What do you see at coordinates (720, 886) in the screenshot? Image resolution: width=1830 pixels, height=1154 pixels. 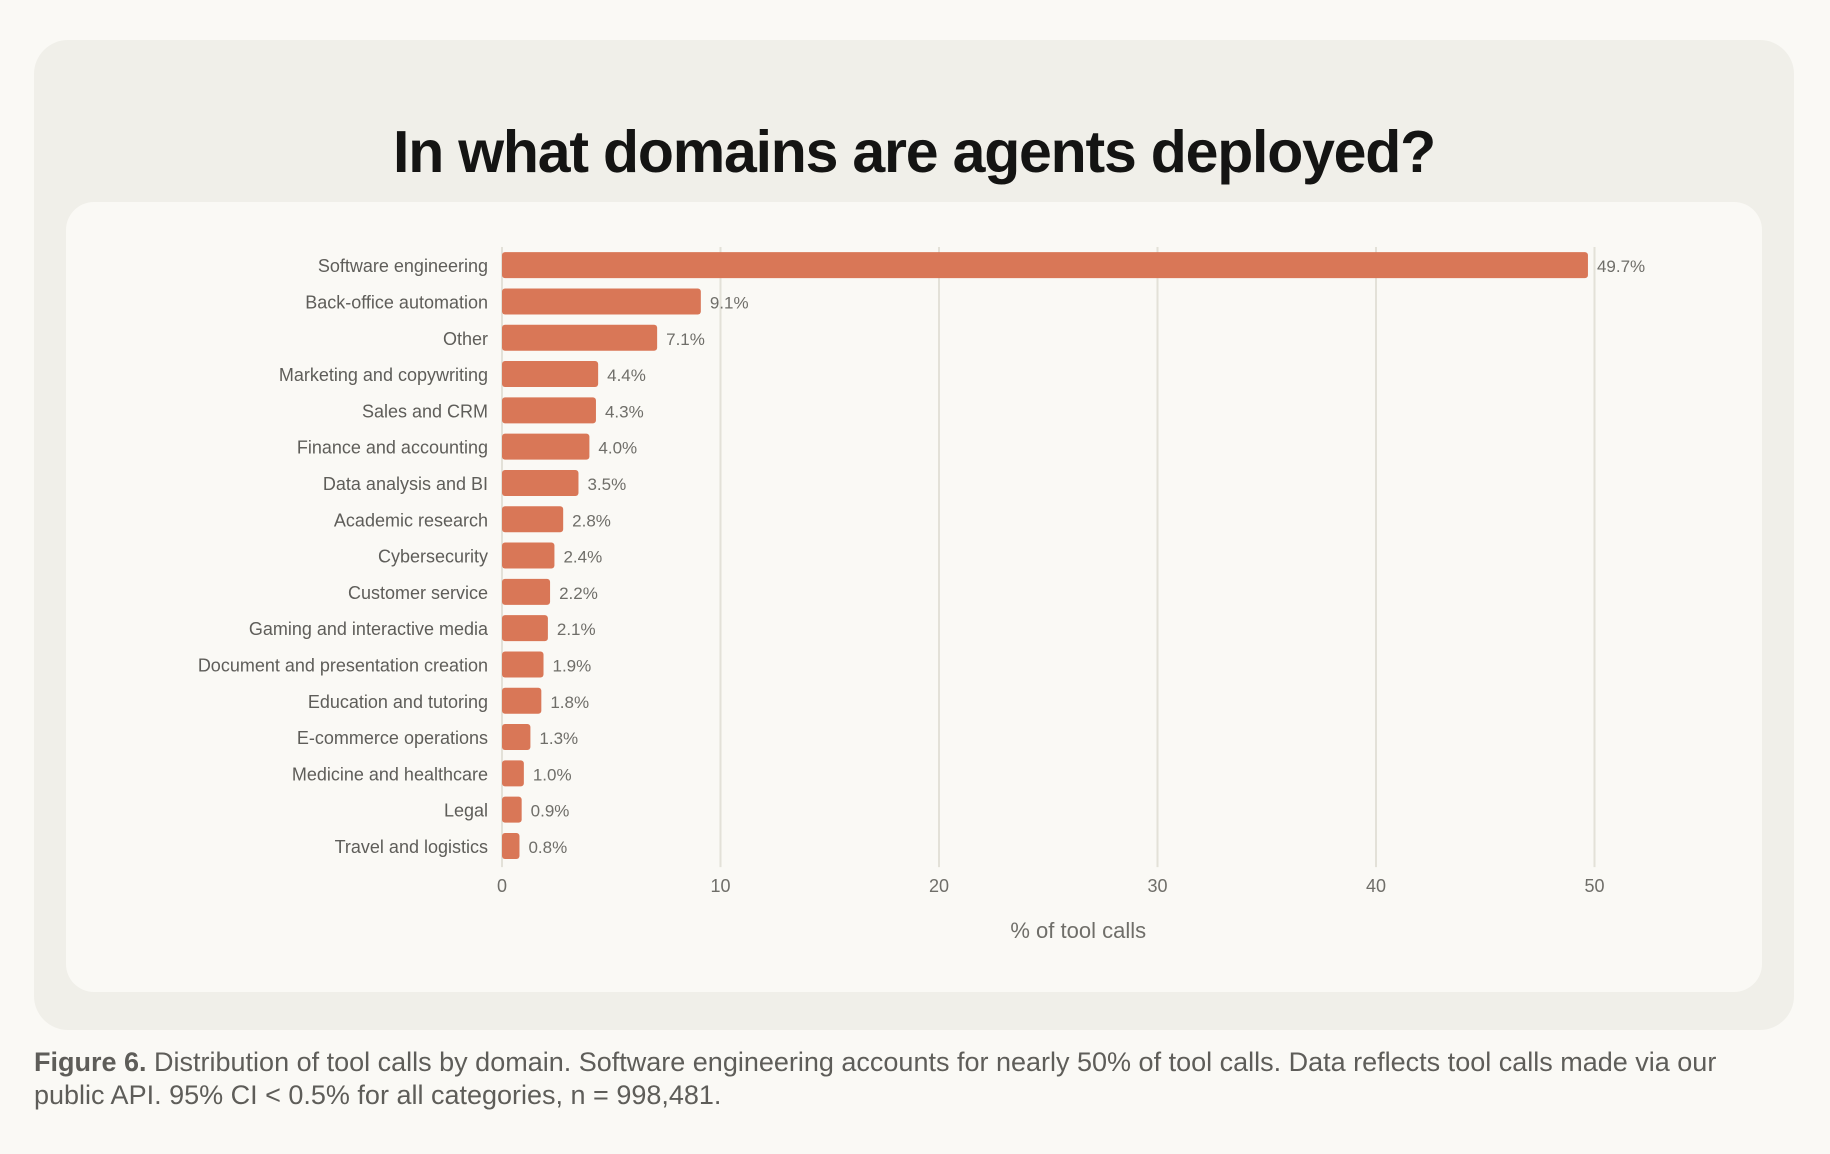 I see `x-tick-label: 10` at bounding box center [720, 886].